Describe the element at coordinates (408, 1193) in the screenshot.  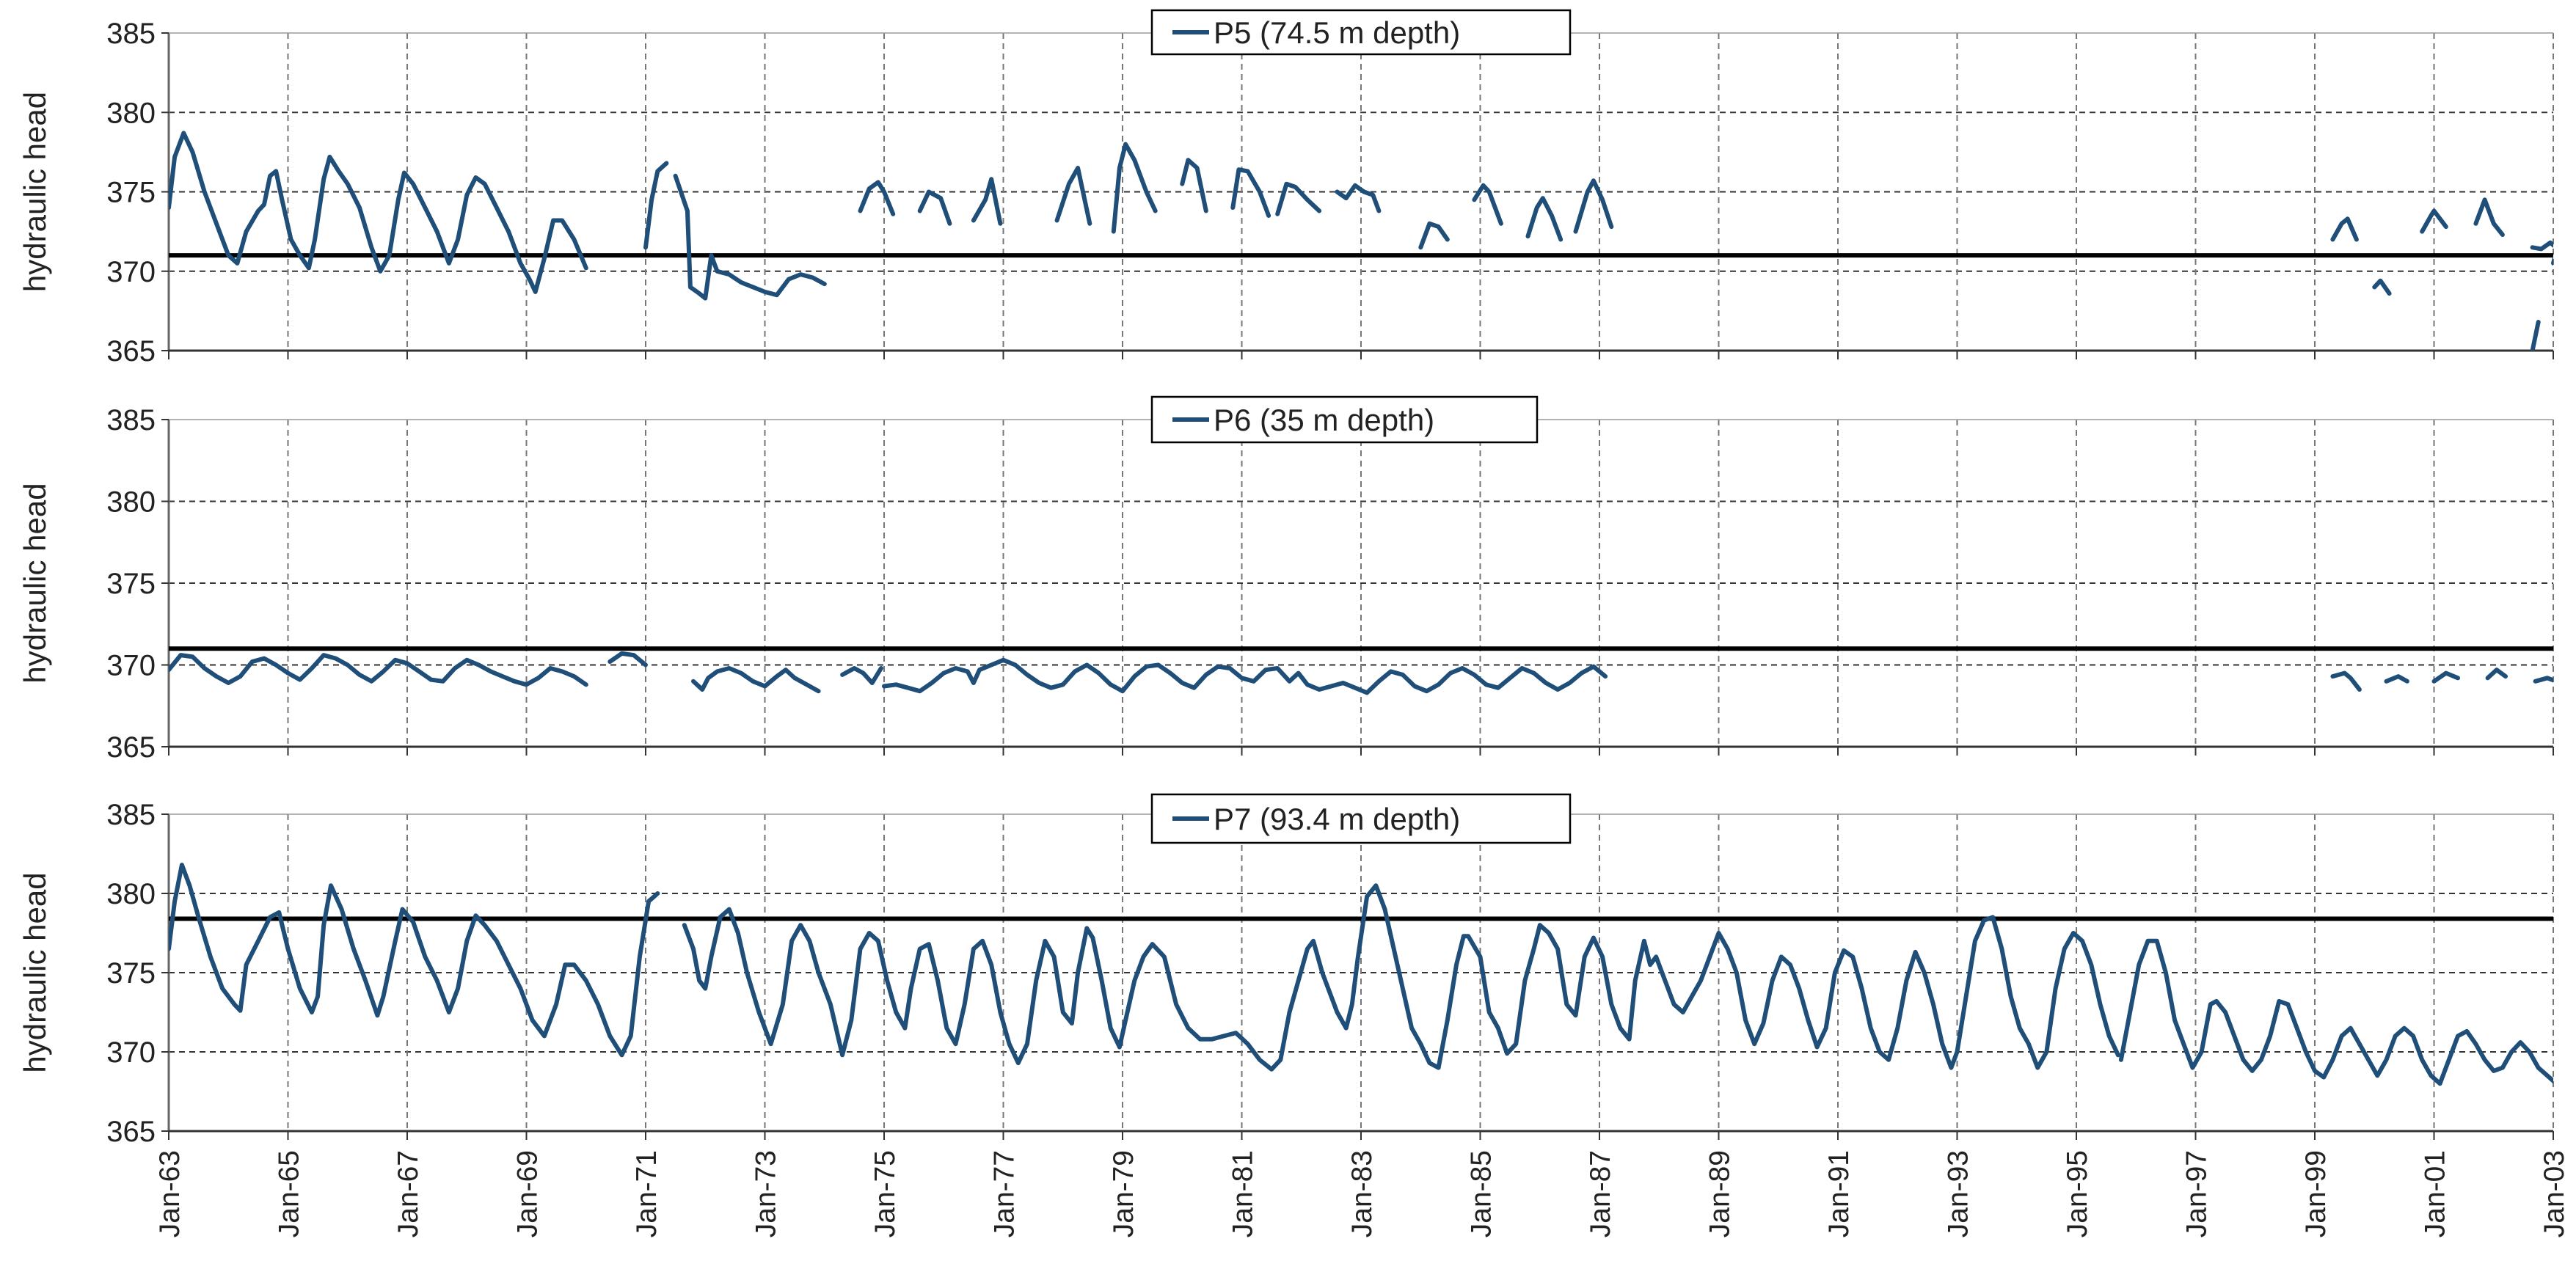
I see `x-tick-label: Jan-67` at that location.